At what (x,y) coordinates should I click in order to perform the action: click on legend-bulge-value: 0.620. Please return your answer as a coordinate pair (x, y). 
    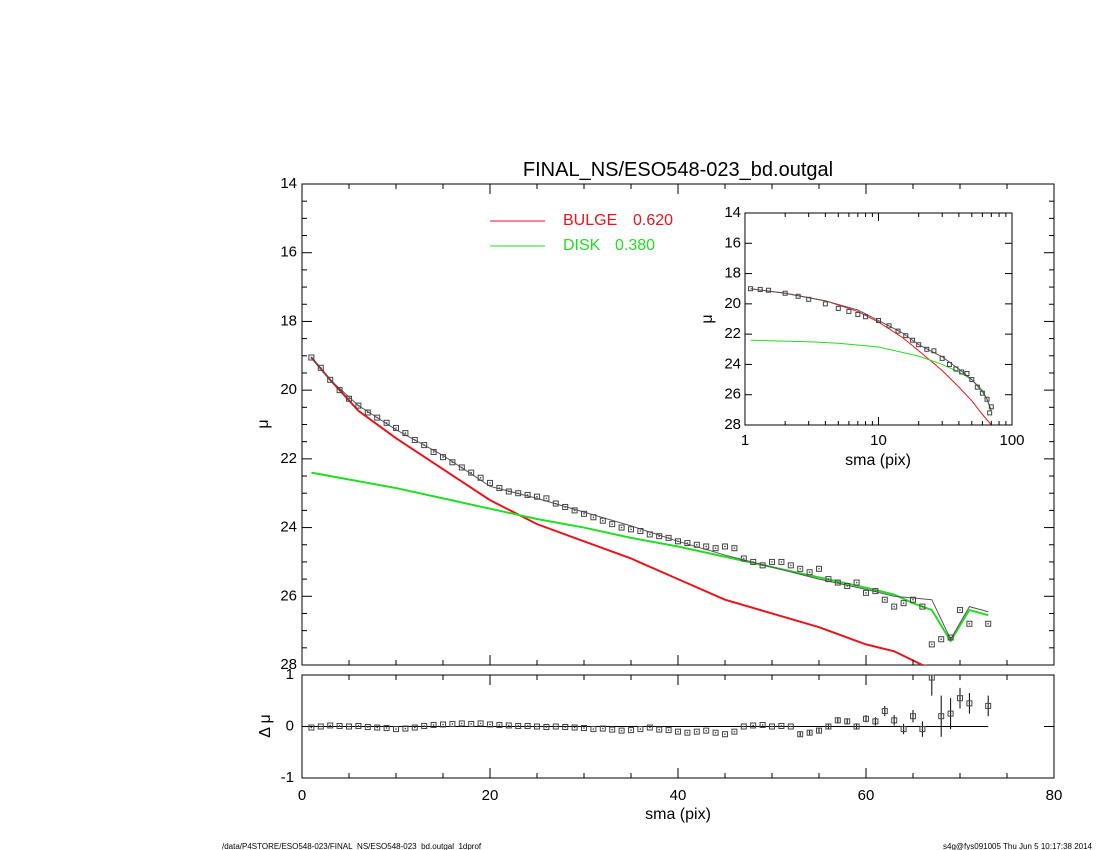
    Looking at the image, I should click on (653, 220).